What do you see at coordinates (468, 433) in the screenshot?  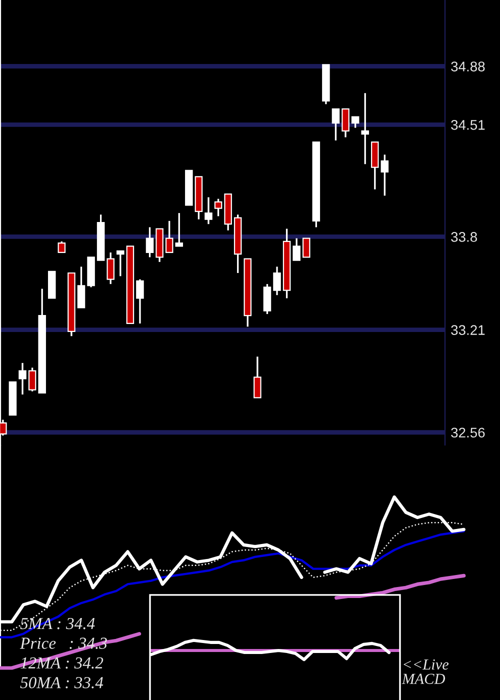 I see `y-tick-label: 32.56` at bounding box center [468, 433].